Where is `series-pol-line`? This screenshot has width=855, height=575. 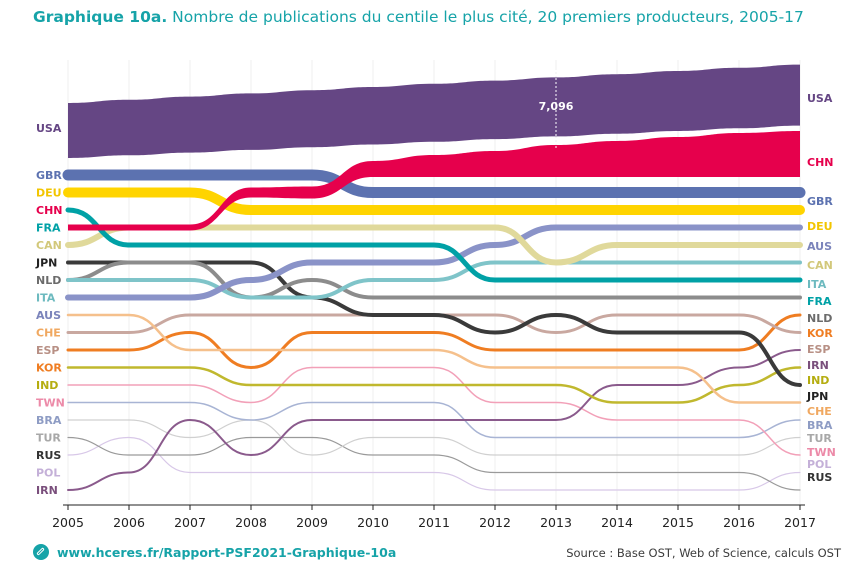
series-pol-line is located at coordinates (434, 463).